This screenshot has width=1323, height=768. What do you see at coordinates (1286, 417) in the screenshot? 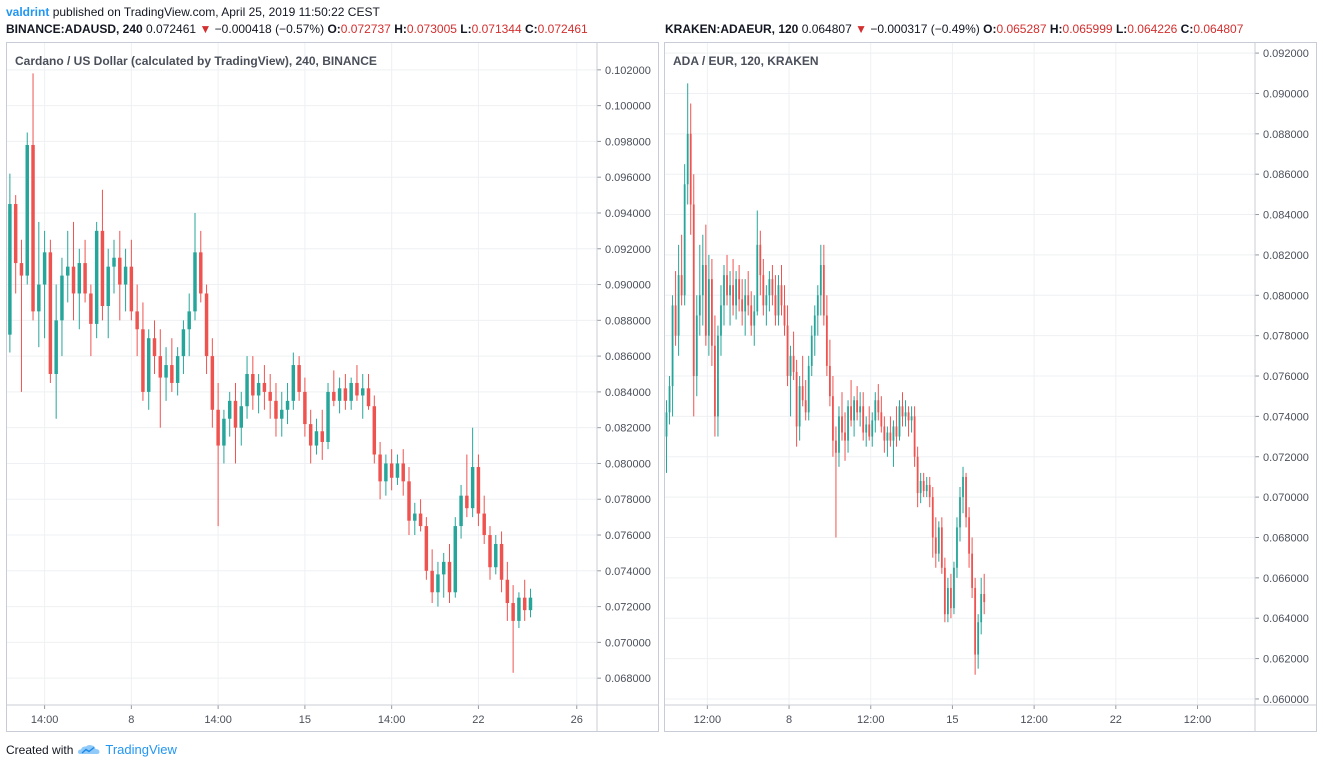
I see `price-label: 0.074000` at bounding box center [1286, 417].